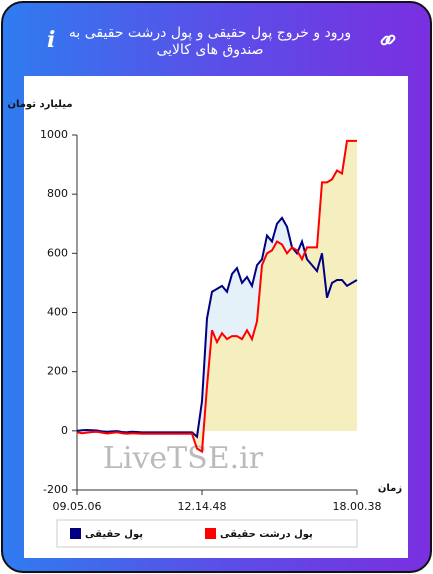 The height and width of the screenshot is (574, 433). What do you see at coordinates (57, 371) in the screenshot?
I see `y-tick-label: 200` at bounding box center [57, 371].